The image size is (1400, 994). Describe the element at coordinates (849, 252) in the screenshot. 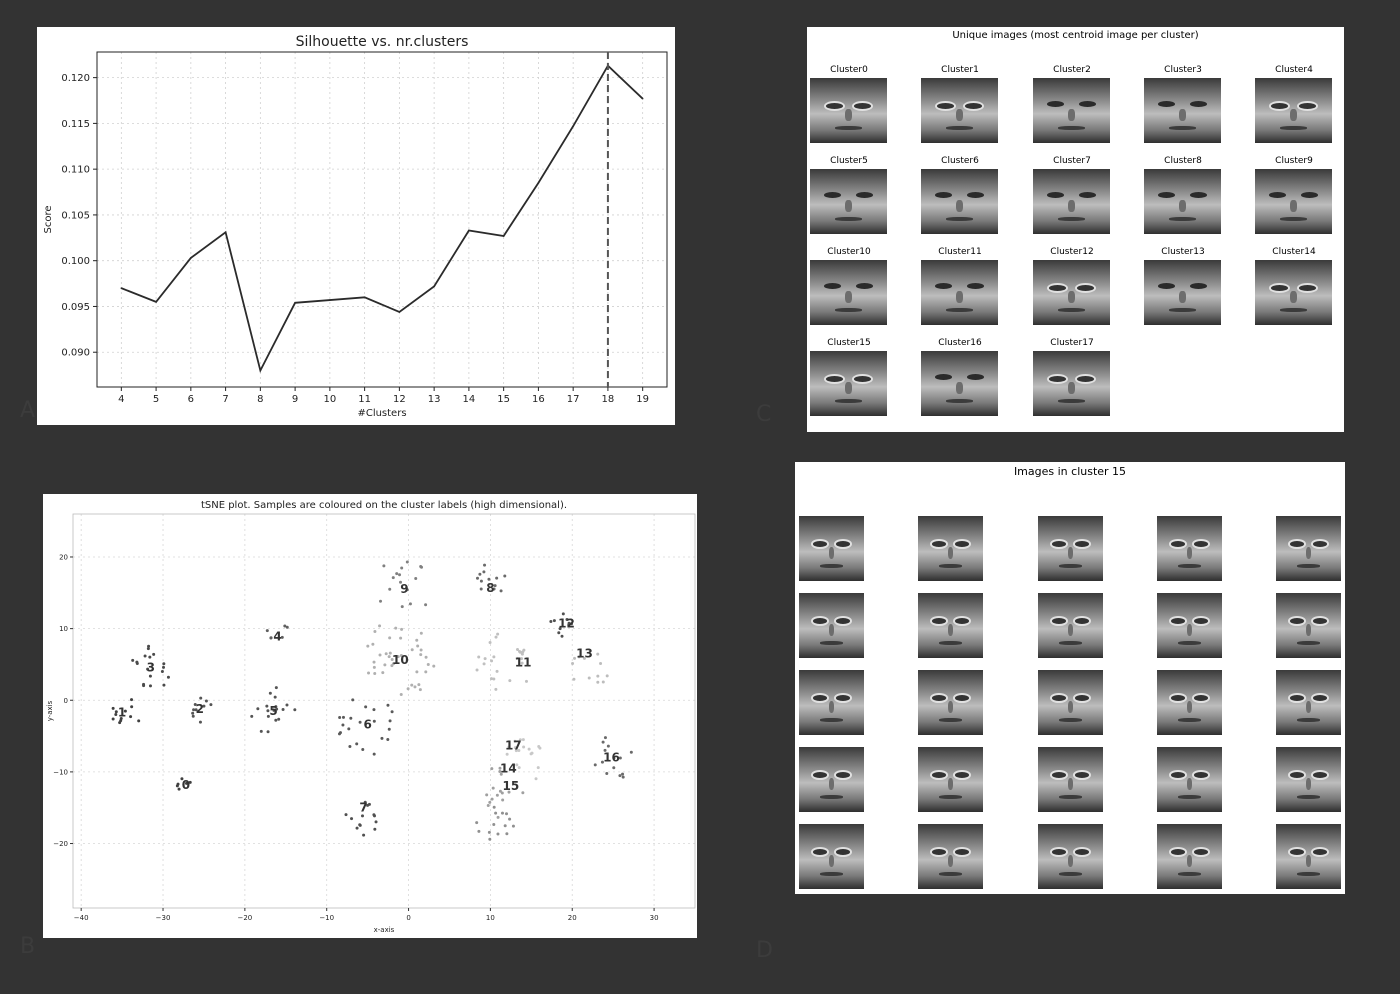

I see `centroid-label: Cluster10` at that location.